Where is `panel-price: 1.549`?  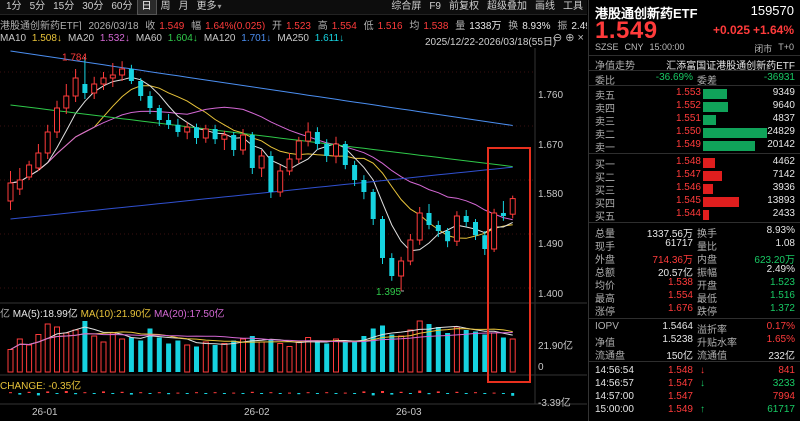
panel-price: 1.549 is located at coordinates (626, 30).